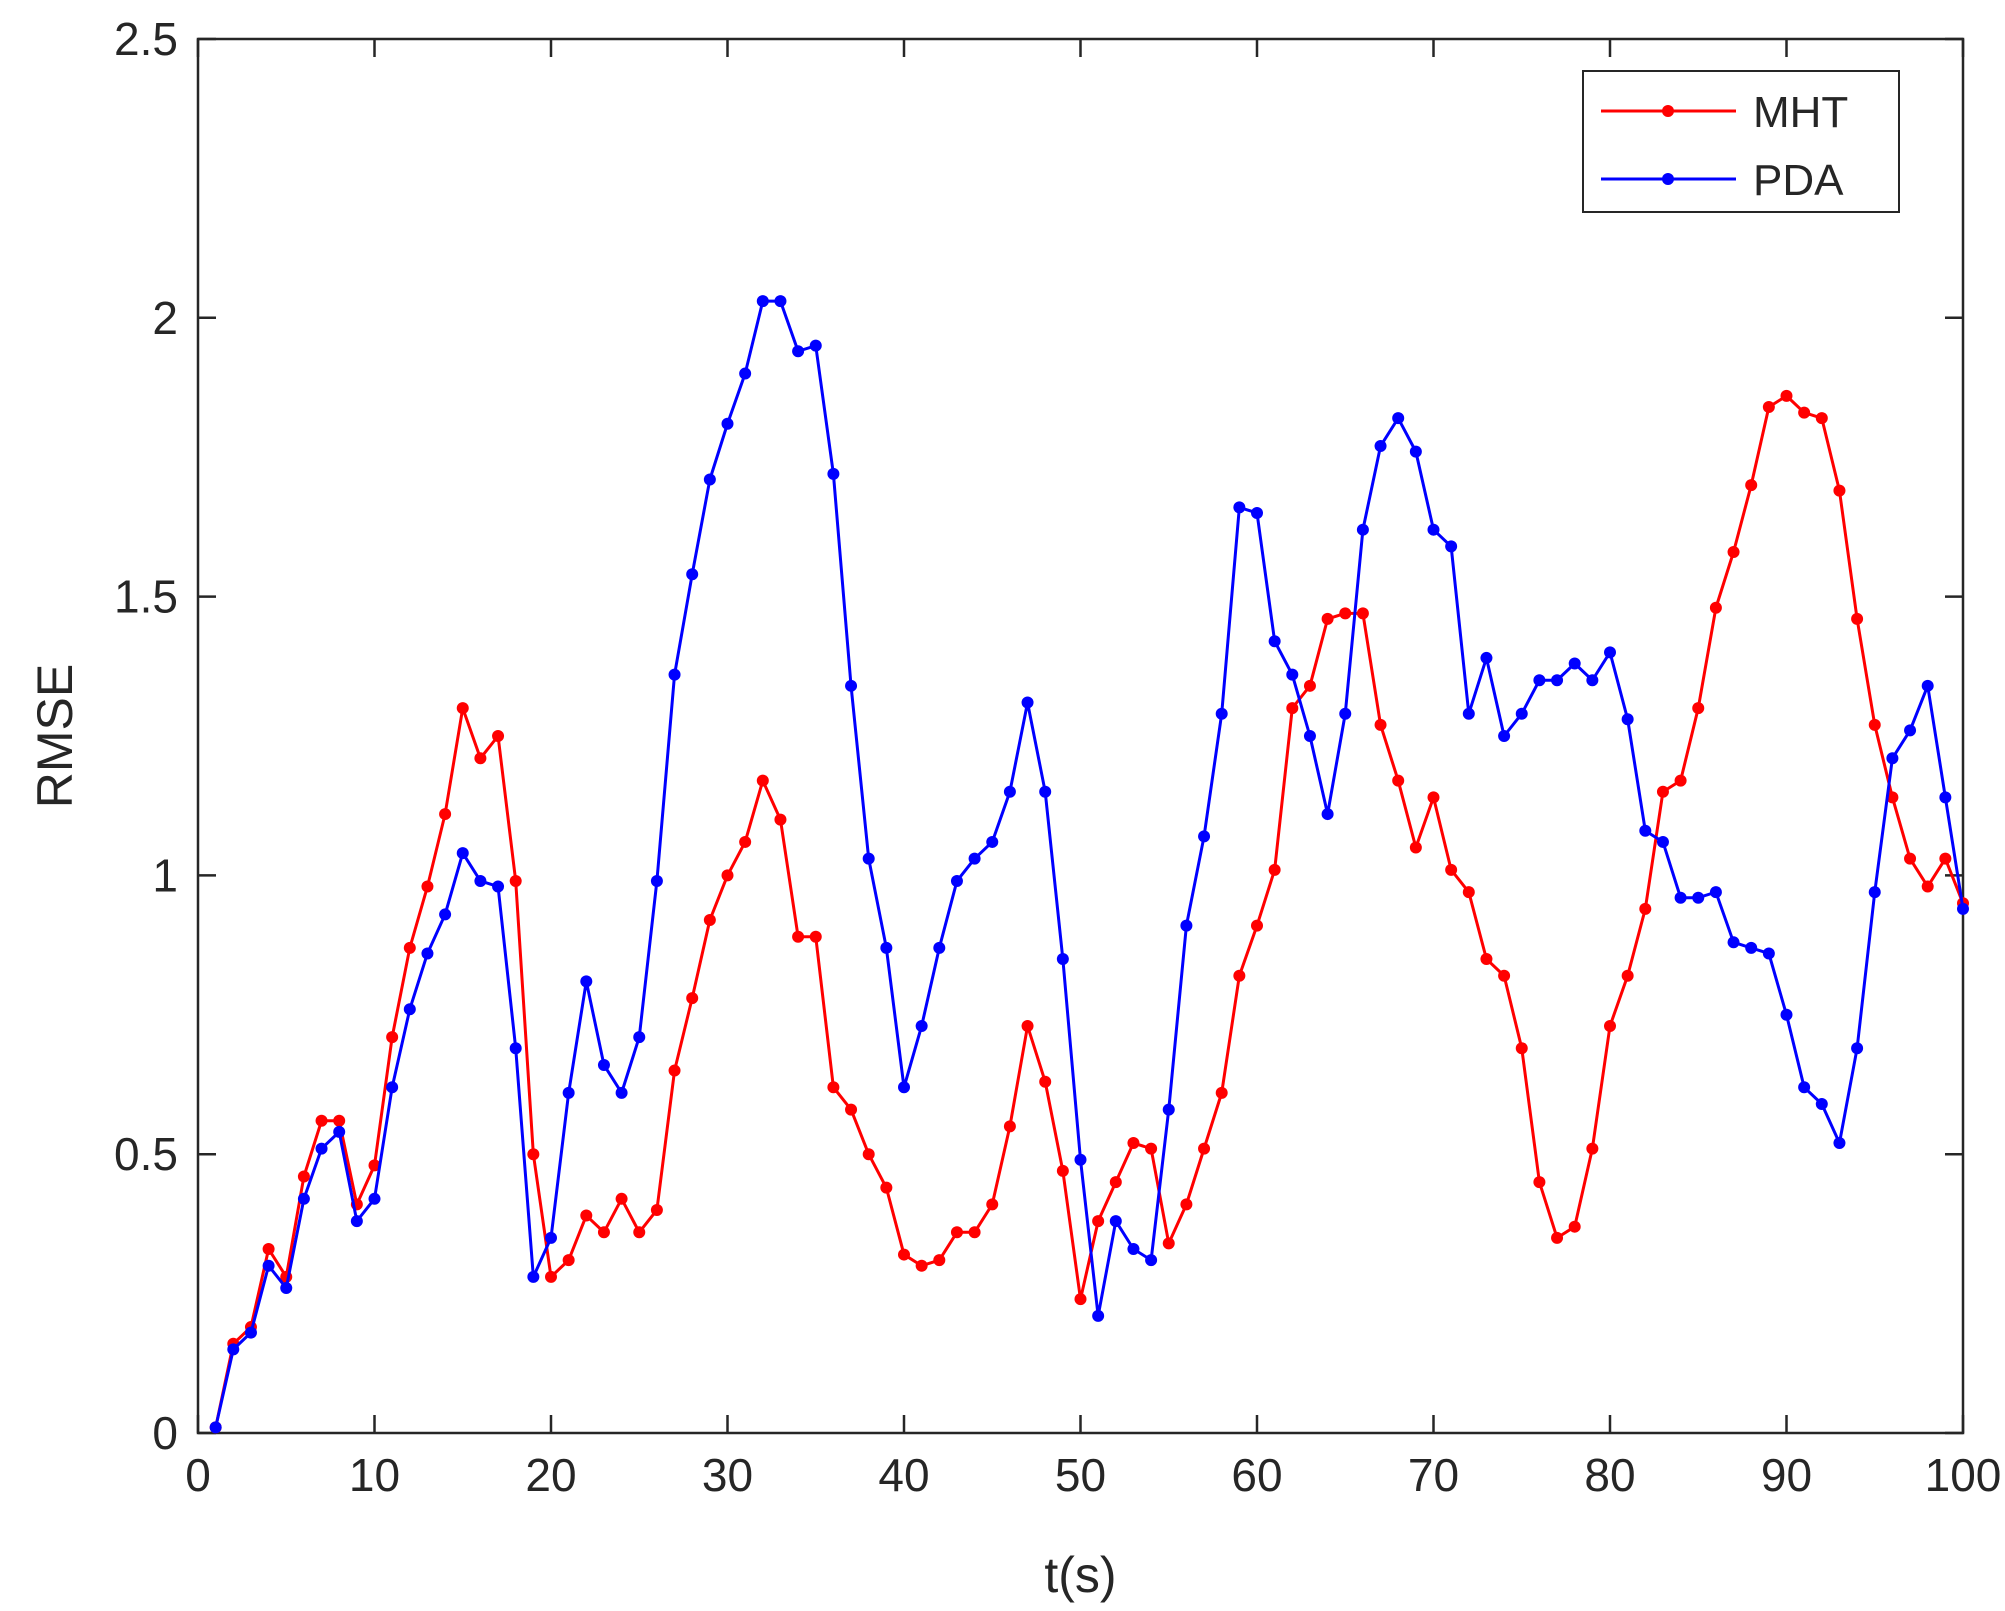 Image resolution: width=2005 pixels, height=1611 pixels. What do you see at coordinates (1080, 1475) in the screenshot?
I see `x-tick-label: 50` at bounding box center [1080, 1475].